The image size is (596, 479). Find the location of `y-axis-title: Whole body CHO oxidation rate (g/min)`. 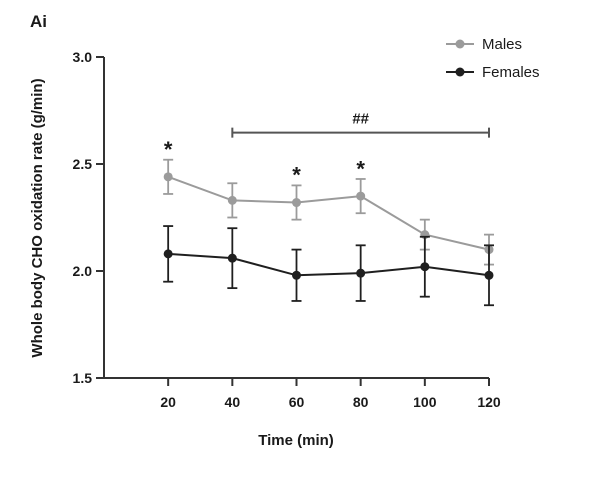

y-axis-title: Whole body CHO oxidation rate (g/min) is located at coordinates (37, 217).